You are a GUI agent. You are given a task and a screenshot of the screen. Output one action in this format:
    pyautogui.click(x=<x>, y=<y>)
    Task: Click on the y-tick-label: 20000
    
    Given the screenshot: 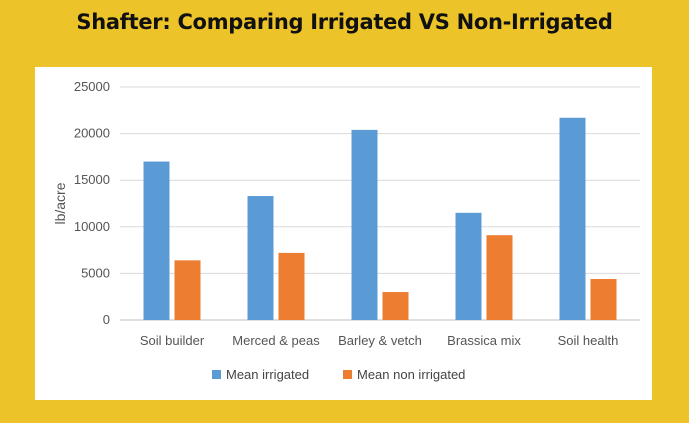 What is the action you would take?
    pyautogui.click(x=92, y=133)
    